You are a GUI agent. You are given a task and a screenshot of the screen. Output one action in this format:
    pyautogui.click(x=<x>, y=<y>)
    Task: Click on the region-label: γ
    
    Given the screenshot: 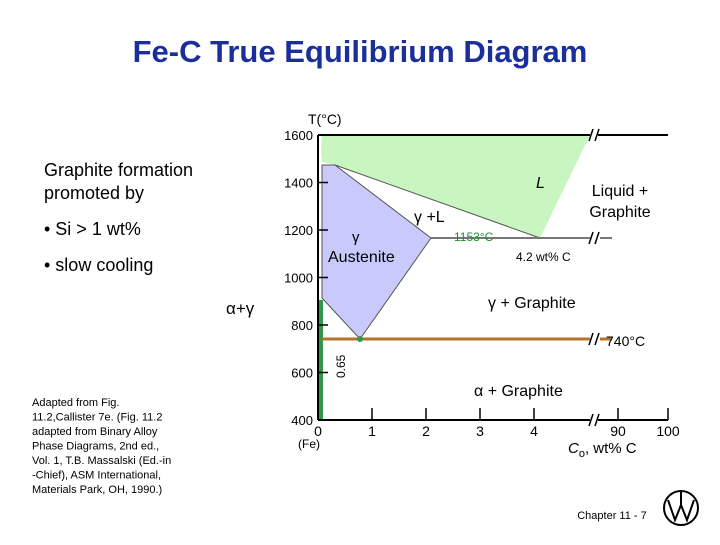 What is the action you would take?
    pyautogui.click(x=356, y=237)
    